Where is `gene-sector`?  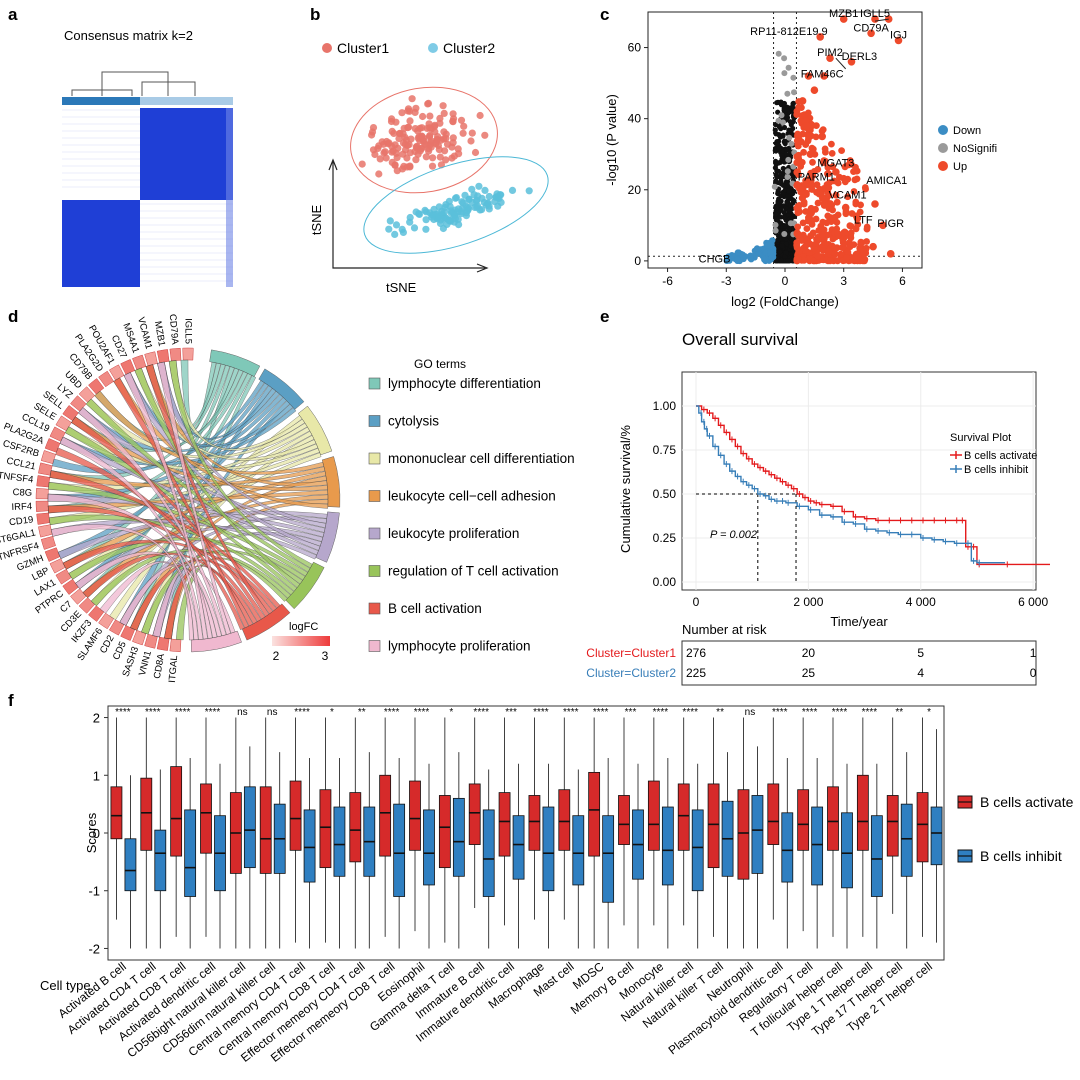
gene-sector is located at coordinates (52, 554).